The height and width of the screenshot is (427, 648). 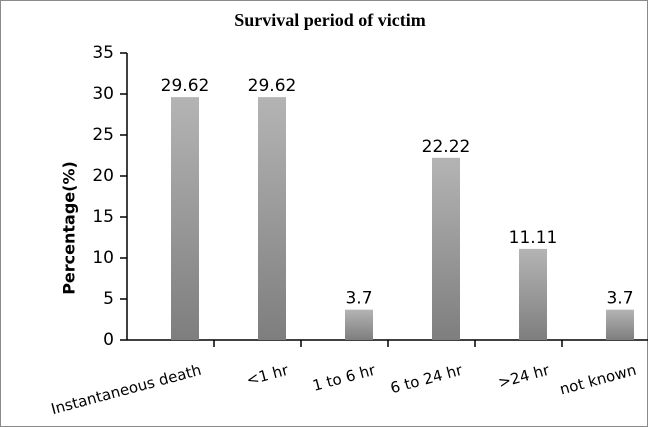 What do you see at coordinates (103, 135) in the screenshot?
I see `y-tick-label: 25` at bounding box center [103, 135].